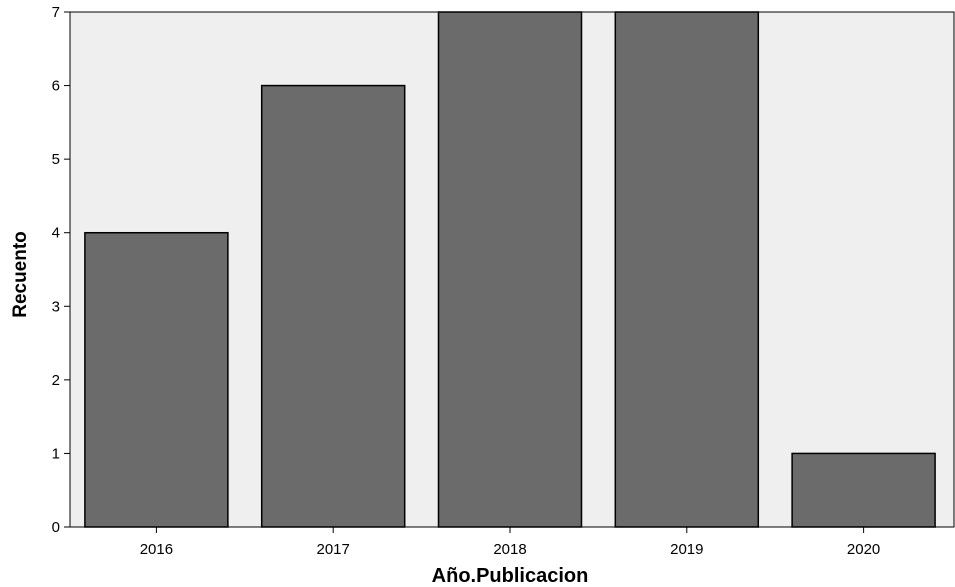 This screenshot has height=587, width=955. Describe the element at coordinates (56, 86) in the screenshot. I see `y-tick-label: 6` at that location.